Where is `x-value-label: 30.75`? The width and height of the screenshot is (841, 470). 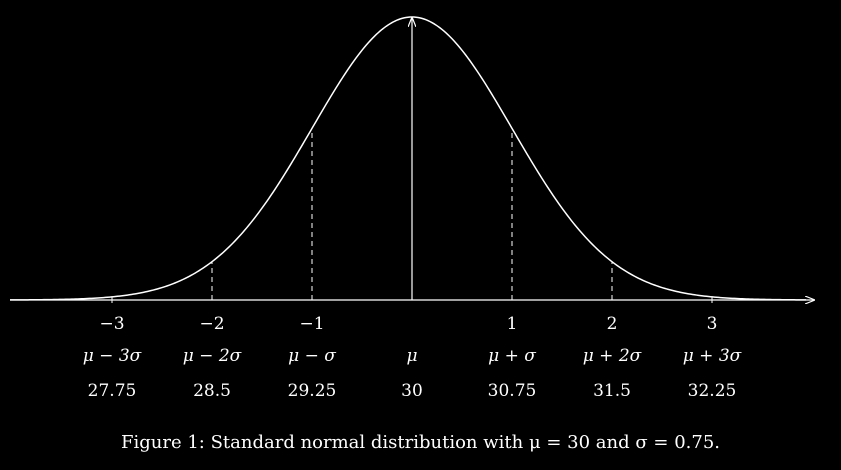
x-value-label: 30.75 is located at coordinates (512, 391).